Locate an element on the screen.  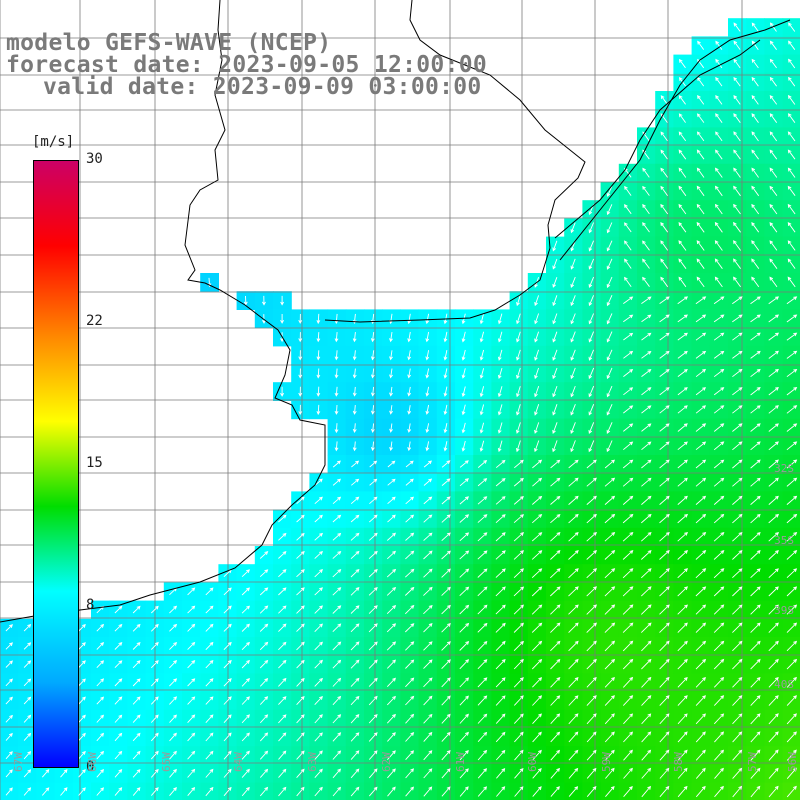
lon-label: 62W is located at coordinates (386, 762).